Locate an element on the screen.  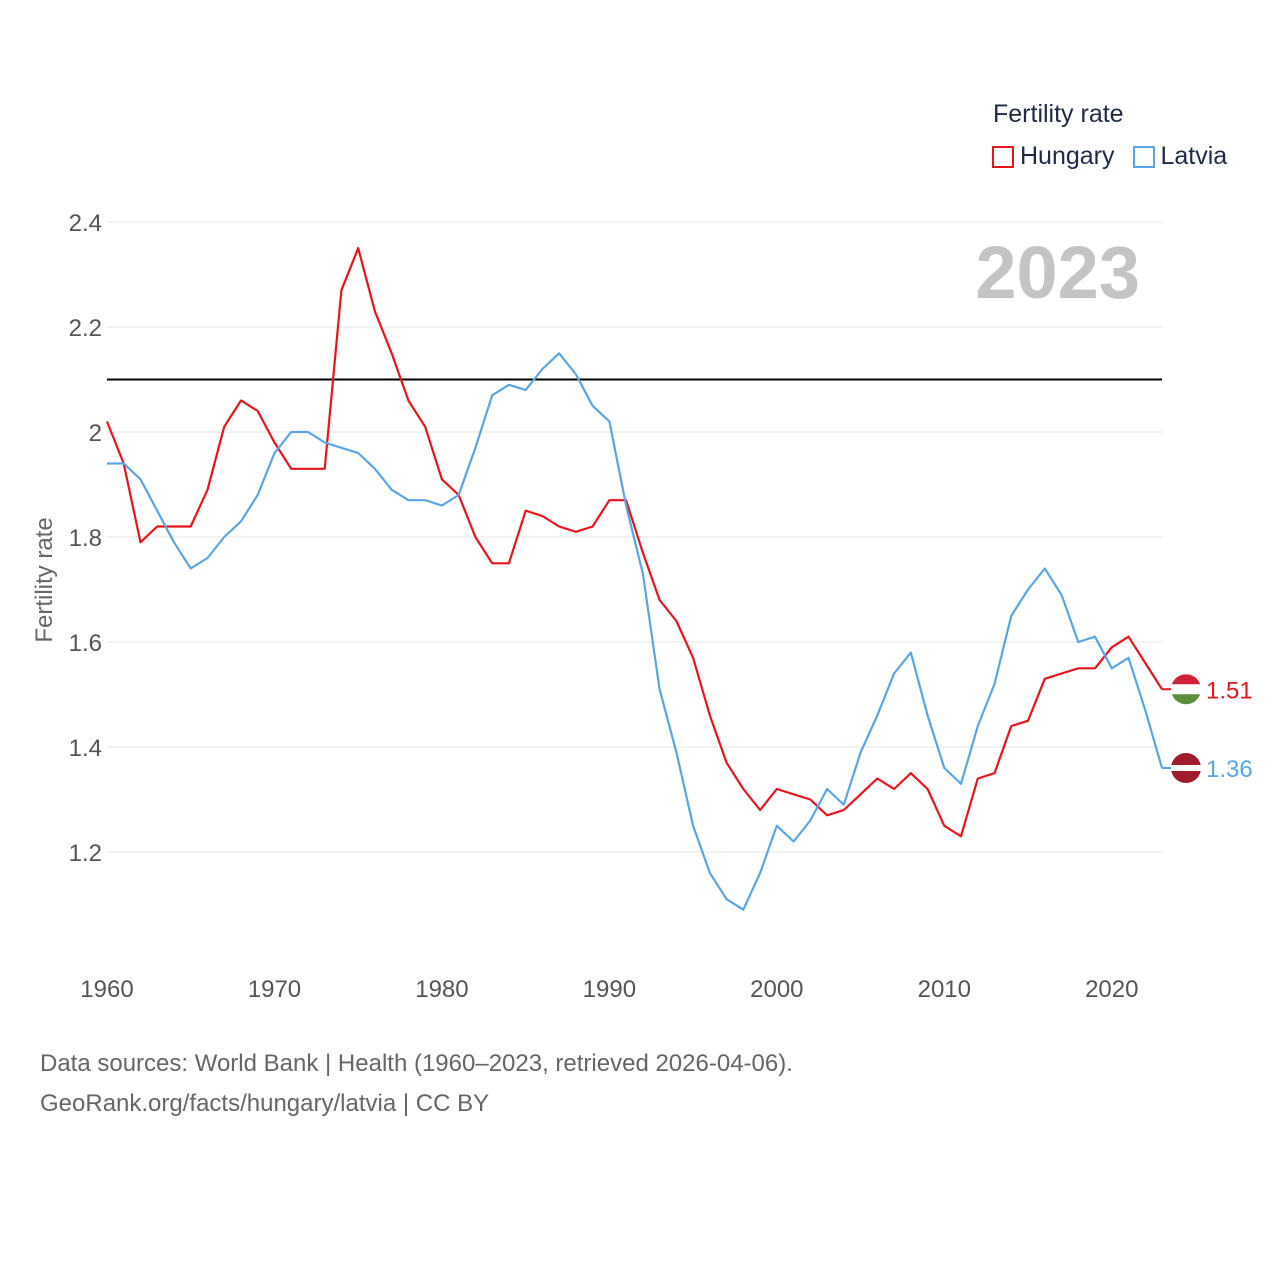
y-tick-label: 1.6 is located at coordinates (85, 643).